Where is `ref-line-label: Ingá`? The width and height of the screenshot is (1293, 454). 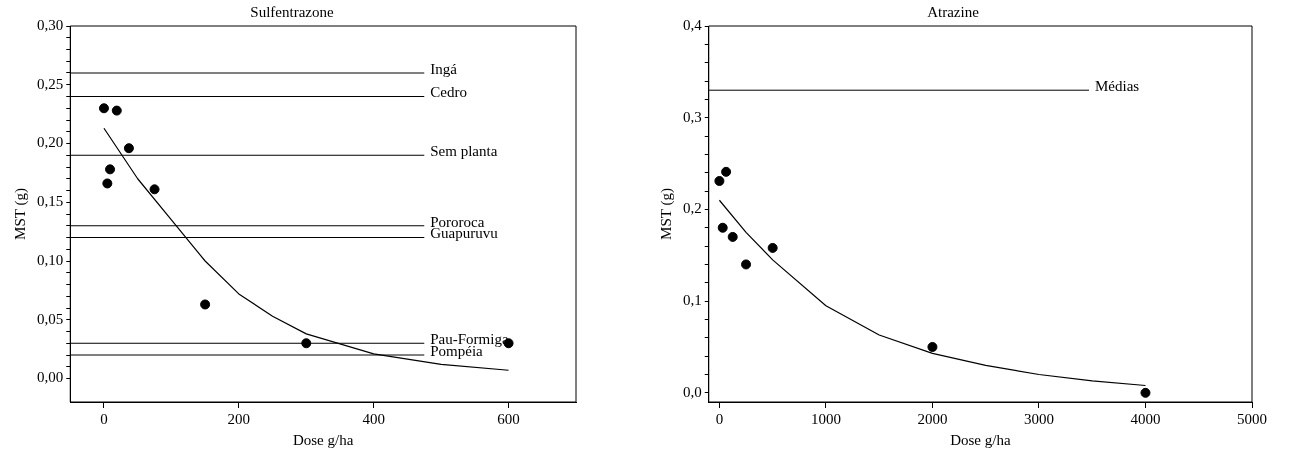
ref-line-label: Ingá is located at coordinates (444, 68).